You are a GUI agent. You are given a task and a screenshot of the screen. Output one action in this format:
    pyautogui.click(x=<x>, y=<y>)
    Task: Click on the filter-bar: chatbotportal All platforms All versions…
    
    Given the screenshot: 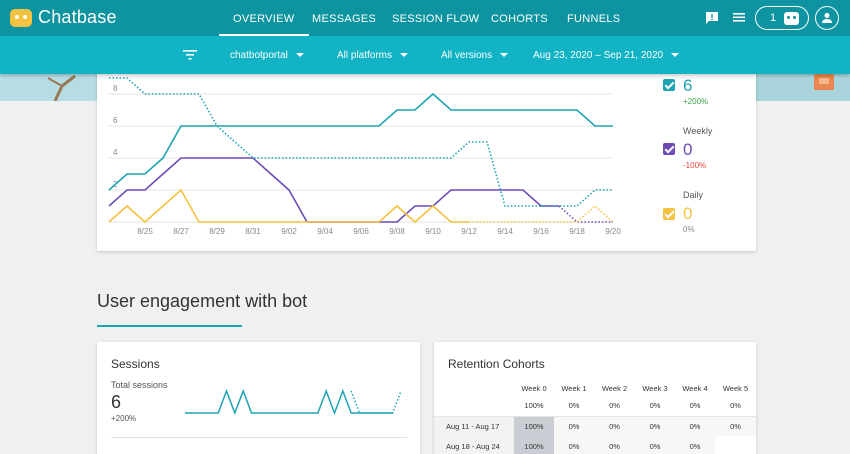 What is the action you would take?
    pyautogui.click(x=425, y=55)
    